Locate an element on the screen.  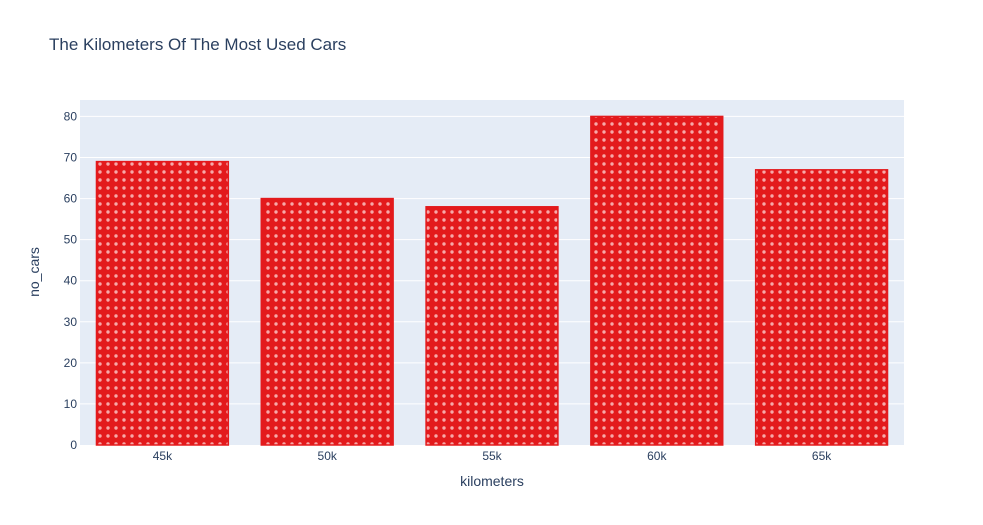
y-tick-label: 40 is located at coordinates (71, 281).